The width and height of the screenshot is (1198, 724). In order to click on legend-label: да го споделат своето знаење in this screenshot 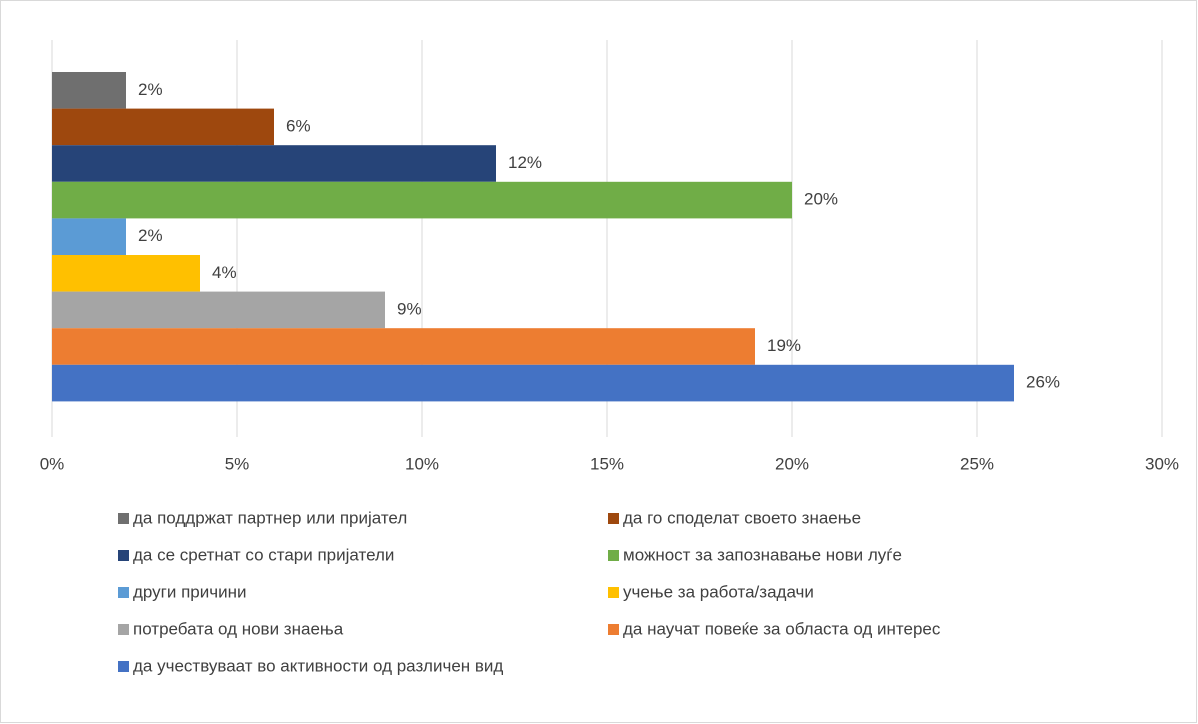, I will do `click(742, 517)`.